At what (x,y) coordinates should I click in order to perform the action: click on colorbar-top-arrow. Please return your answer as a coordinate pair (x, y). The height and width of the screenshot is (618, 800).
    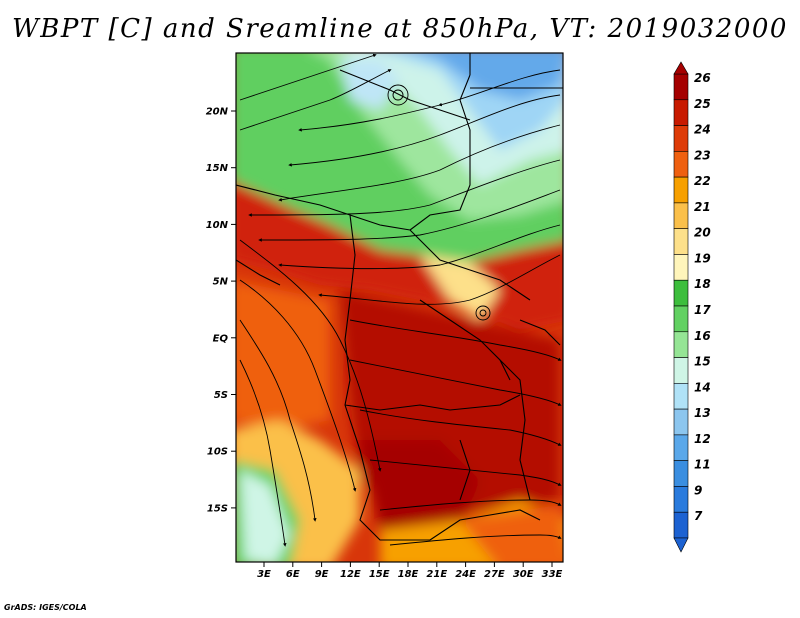
    Looking at the image, I should click on (681, 68).